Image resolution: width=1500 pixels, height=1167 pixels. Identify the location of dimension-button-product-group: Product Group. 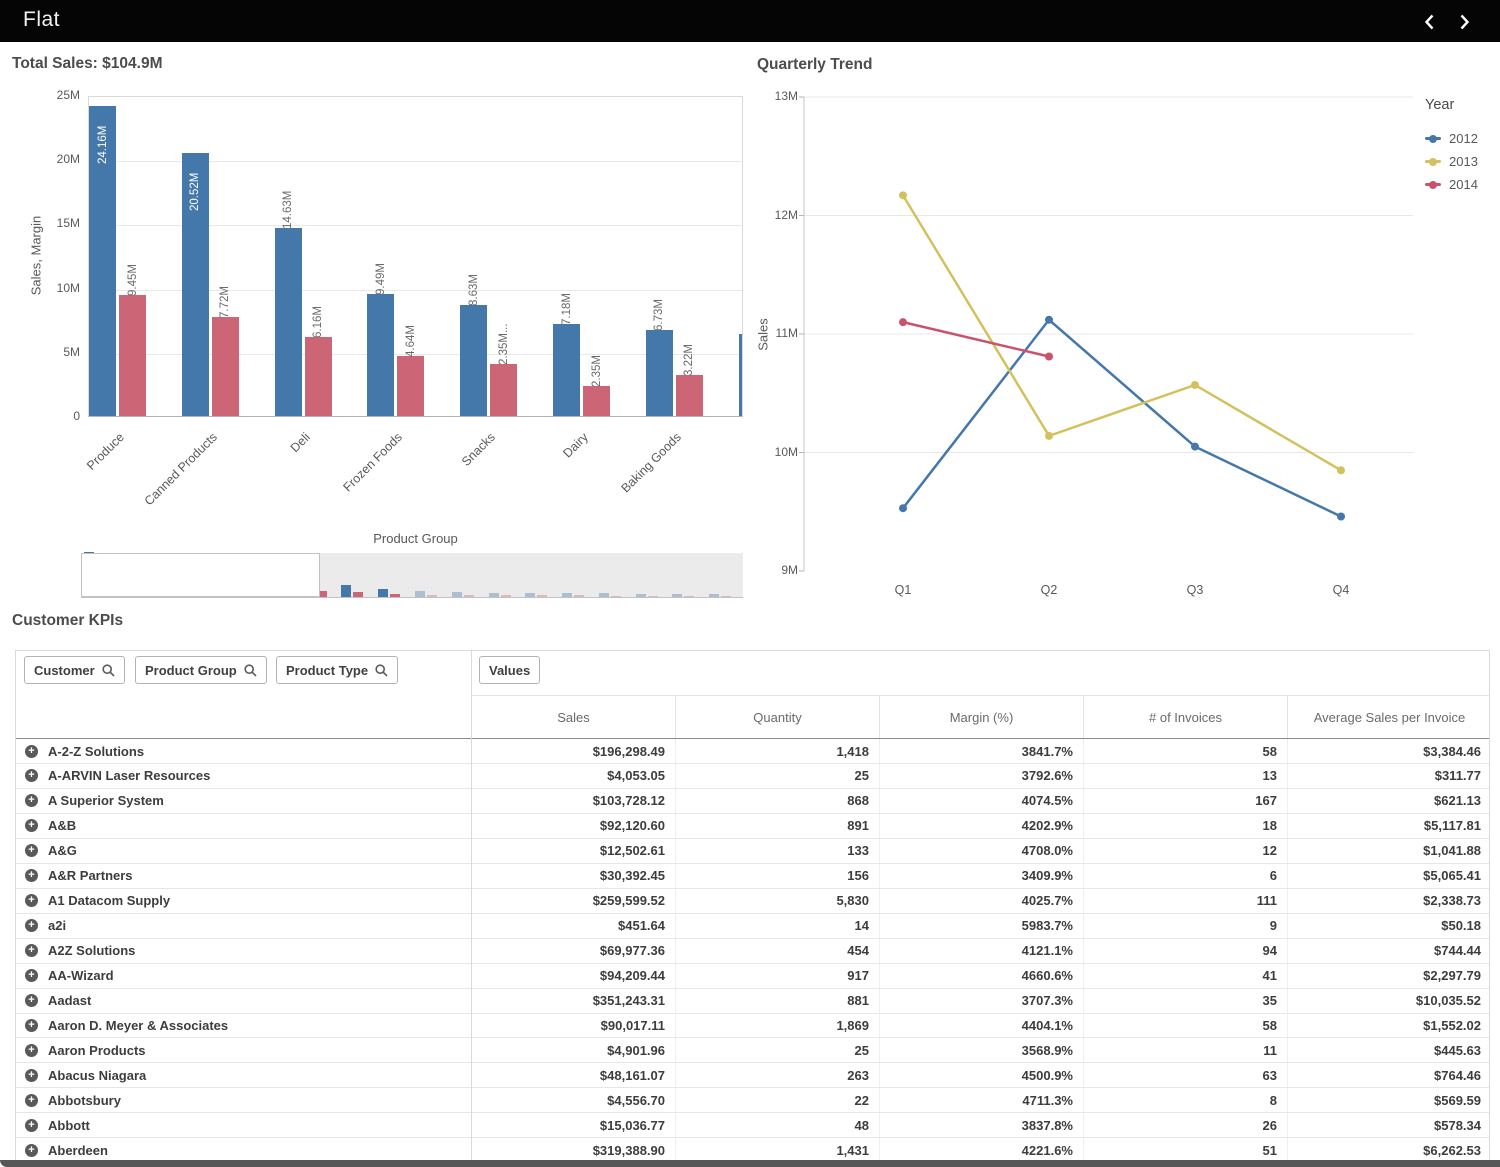
(201, 670).